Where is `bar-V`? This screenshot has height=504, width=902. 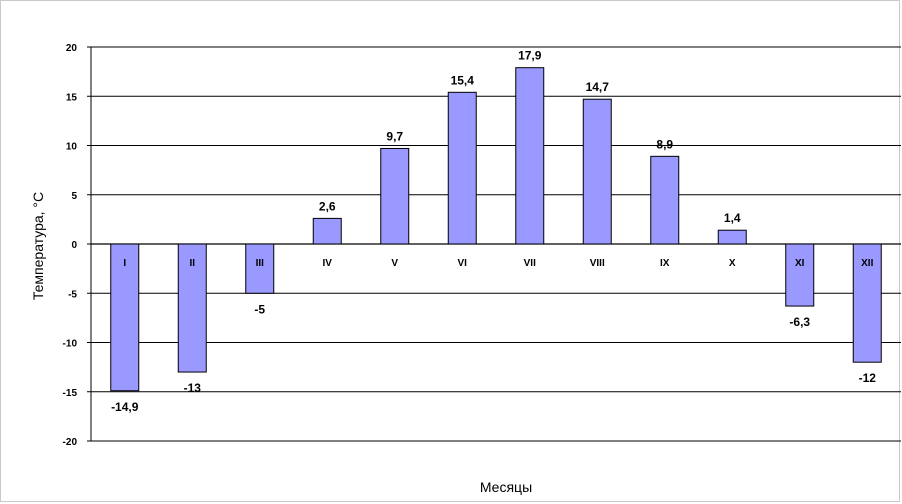
bar-V is located at coordinates (395, 196).